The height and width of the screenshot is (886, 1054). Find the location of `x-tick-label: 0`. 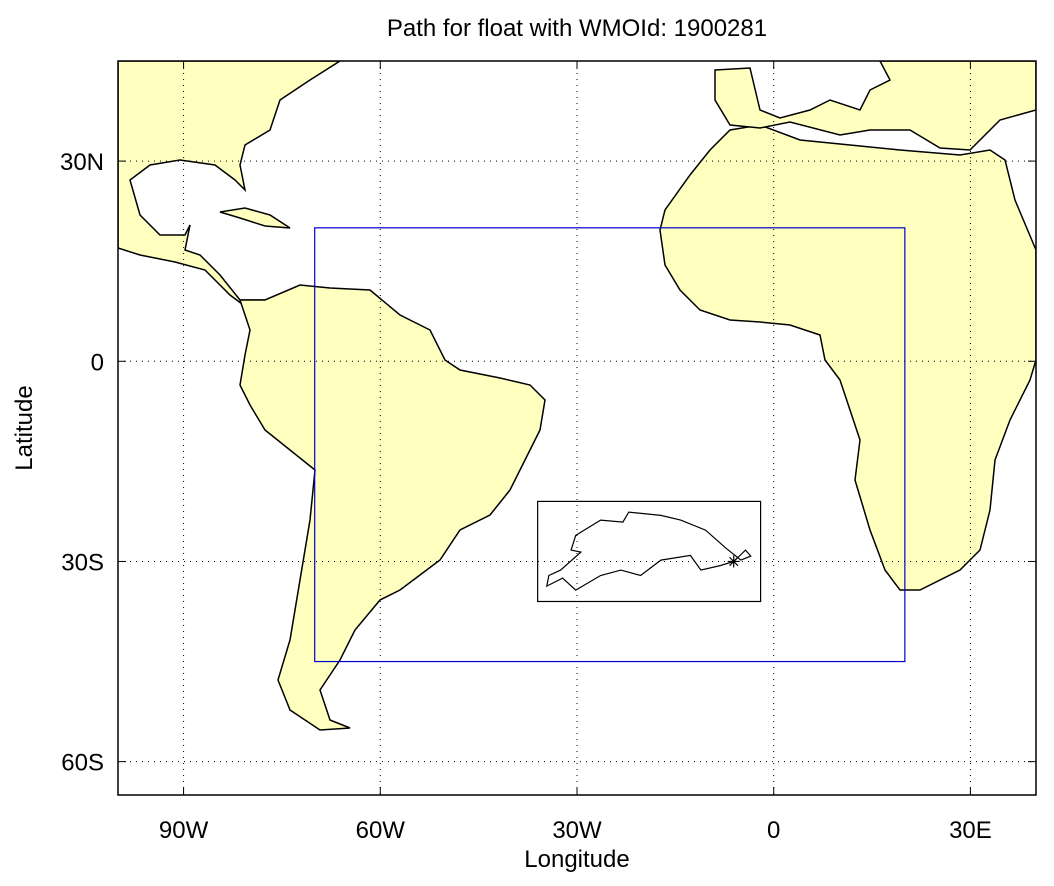

x-tick-label: 0 is located at coordinates (773, 830).